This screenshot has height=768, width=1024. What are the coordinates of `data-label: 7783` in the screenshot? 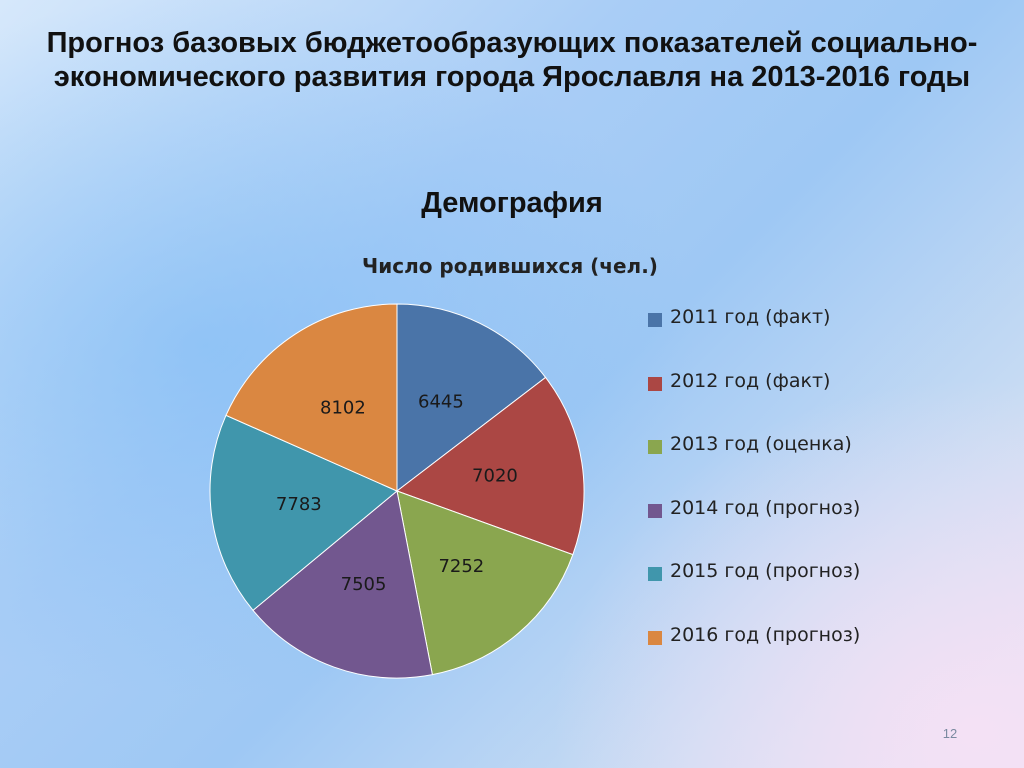 It's located at (299, 504).